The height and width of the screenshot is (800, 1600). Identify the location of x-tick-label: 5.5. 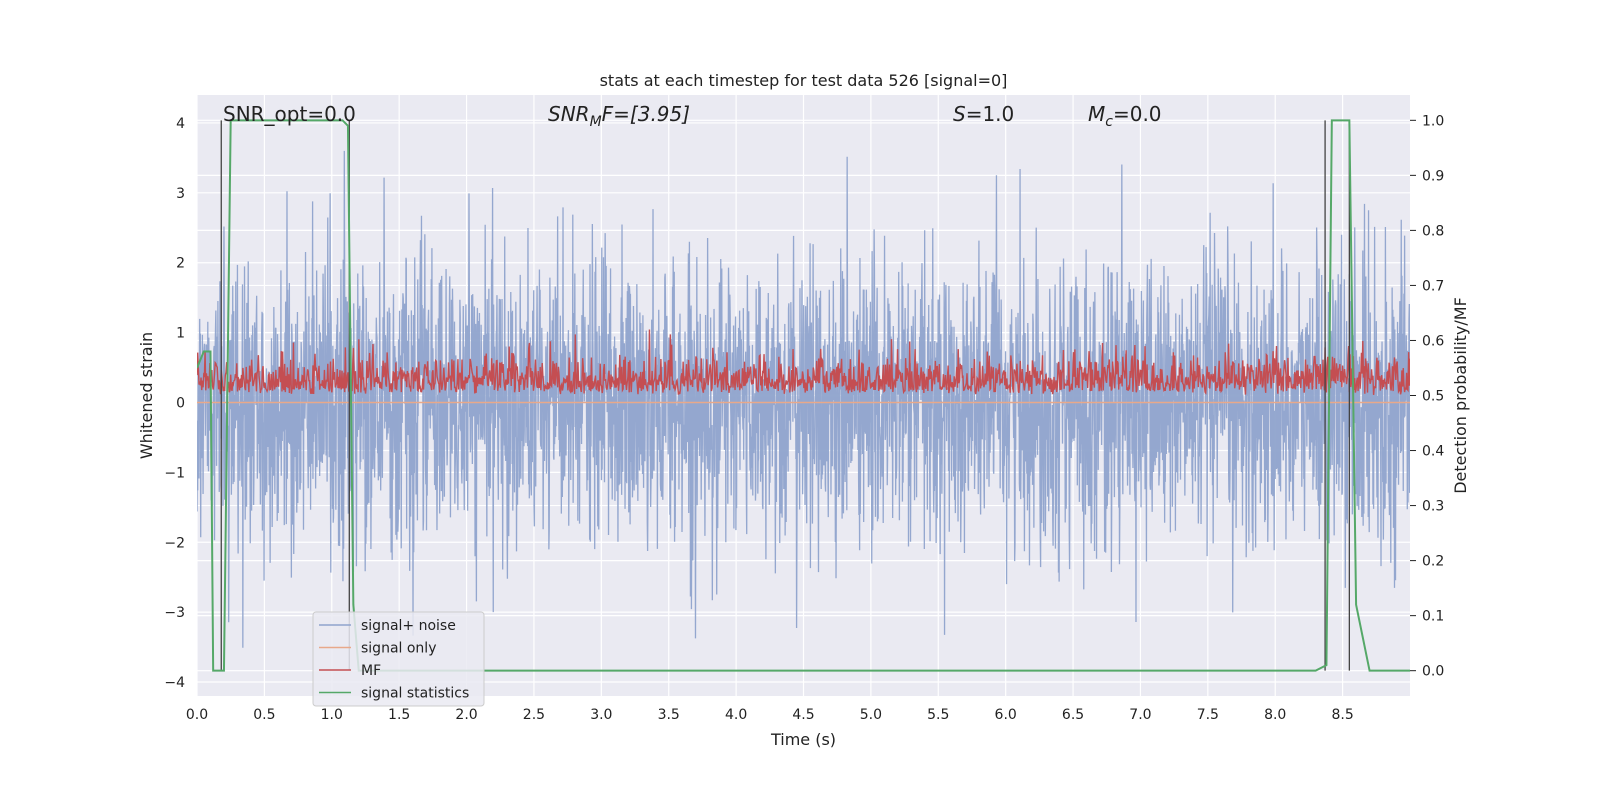
(938, 715).